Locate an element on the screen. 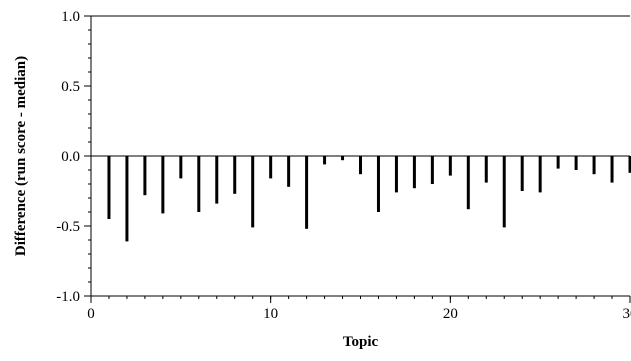 This screenshot has height=361, width=631. x-tick-label: 10 is located at coordinates (270, 314).